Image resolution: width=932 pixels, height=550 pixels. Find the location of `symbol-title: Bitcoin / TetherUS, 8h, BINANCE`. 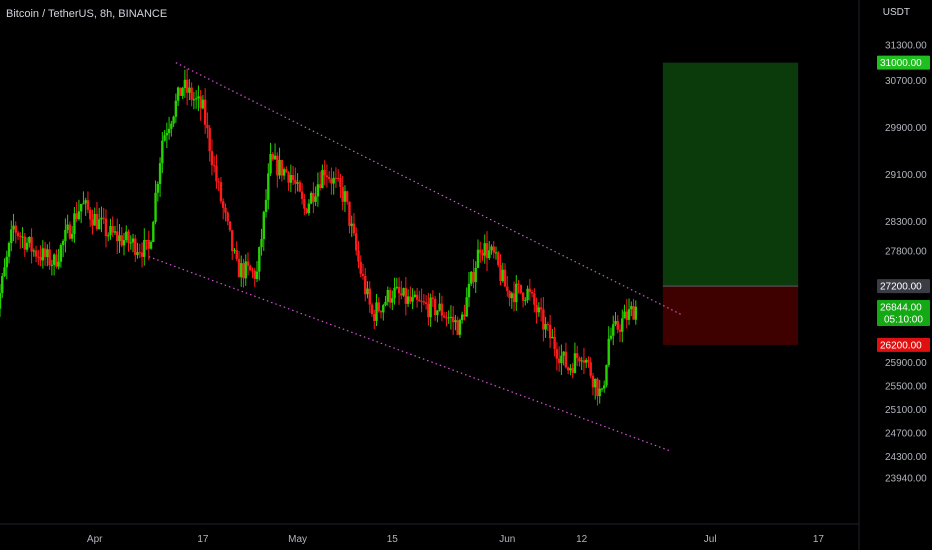

symbol-title: Bitcoin / TetherUS, 8h, BINANCE is located at coordinates (87, 14).